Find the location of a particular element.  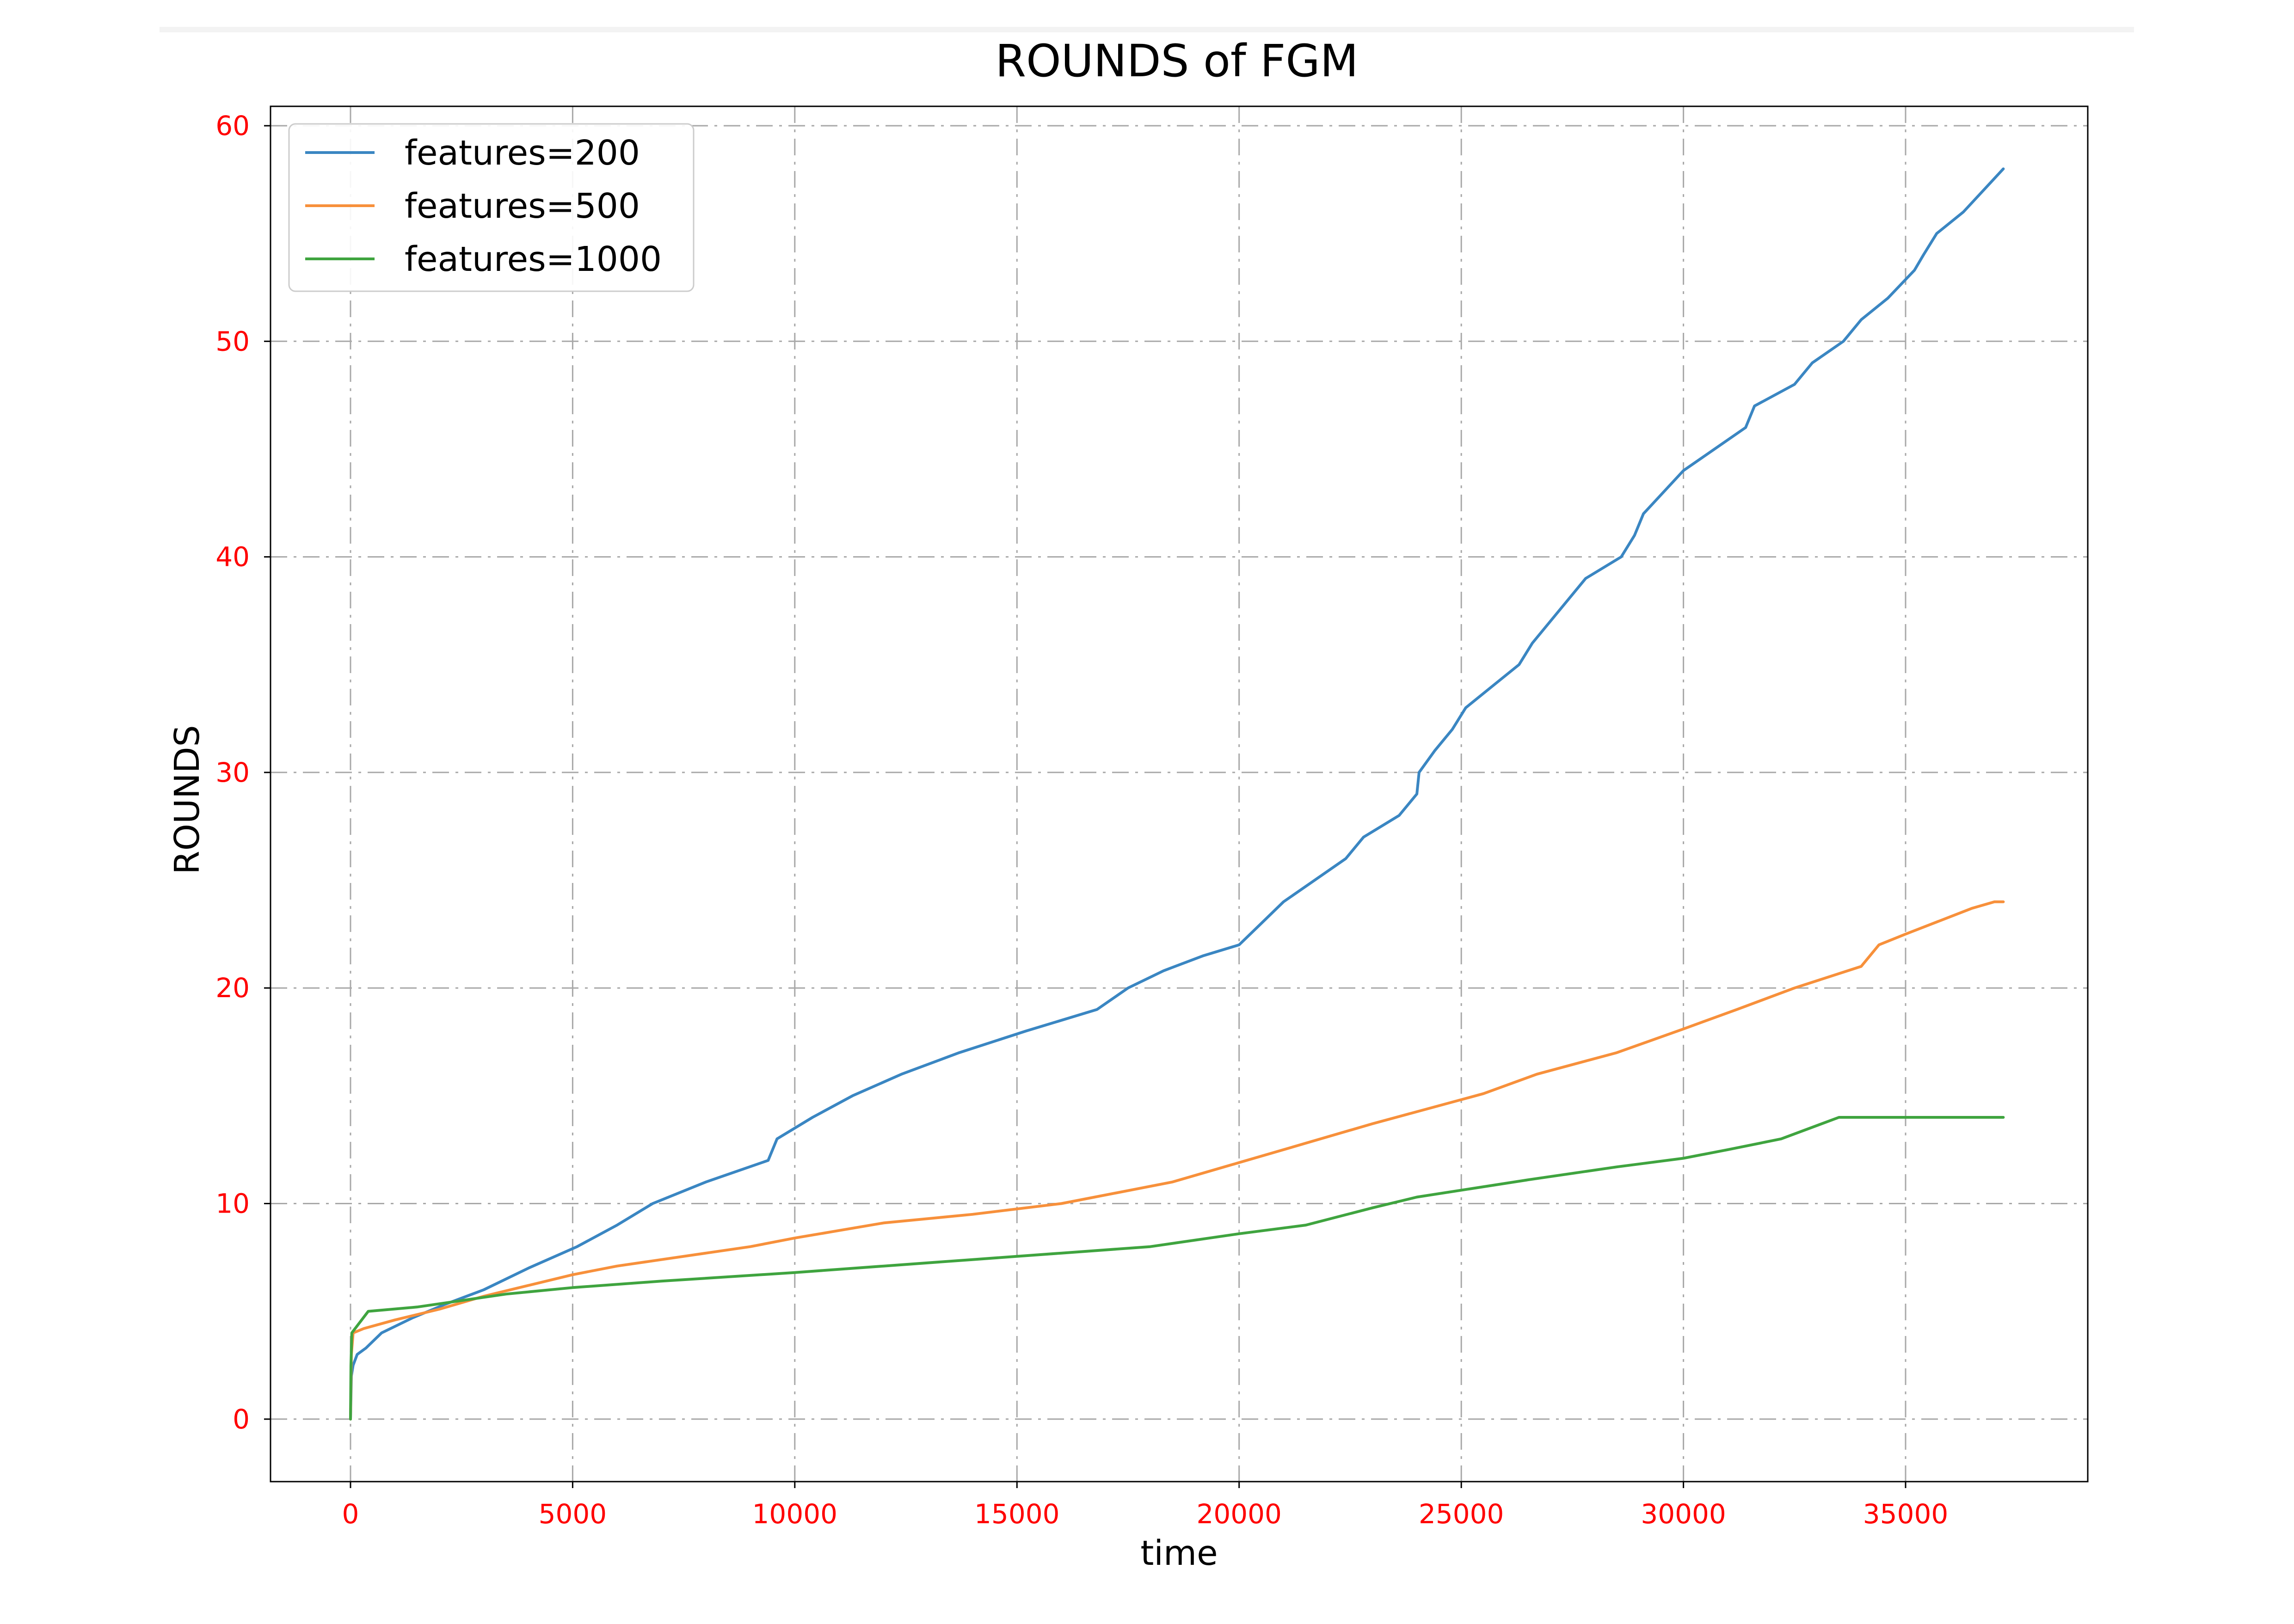

legend-box is located at coordinates (491, 207).